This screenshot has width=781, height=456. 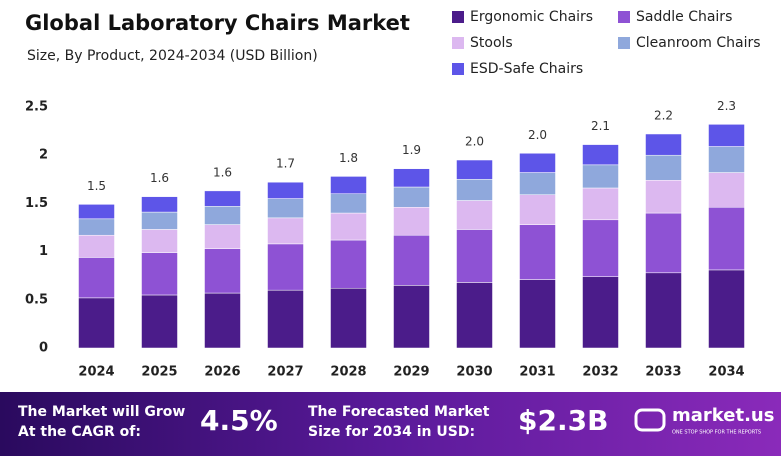 I want to click on total-label: 1.9, so click(x=411, y=150).